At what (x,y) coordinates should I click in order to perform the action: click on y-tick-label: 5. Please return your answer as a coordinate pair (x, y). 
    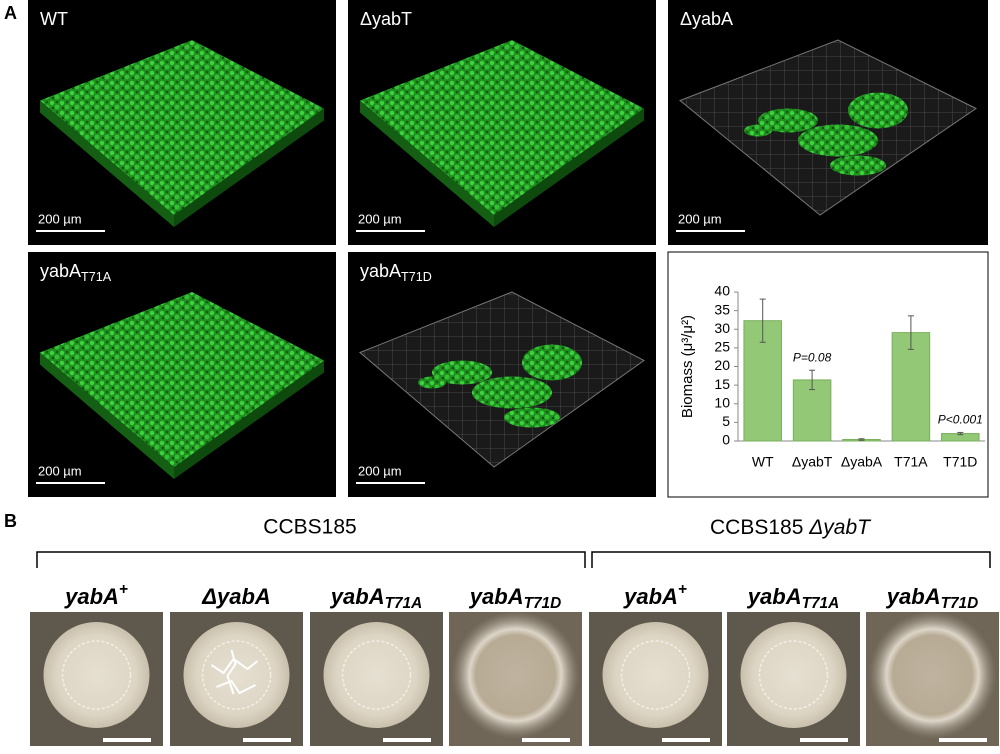
    Looking at the image, I should click on (726, 421).